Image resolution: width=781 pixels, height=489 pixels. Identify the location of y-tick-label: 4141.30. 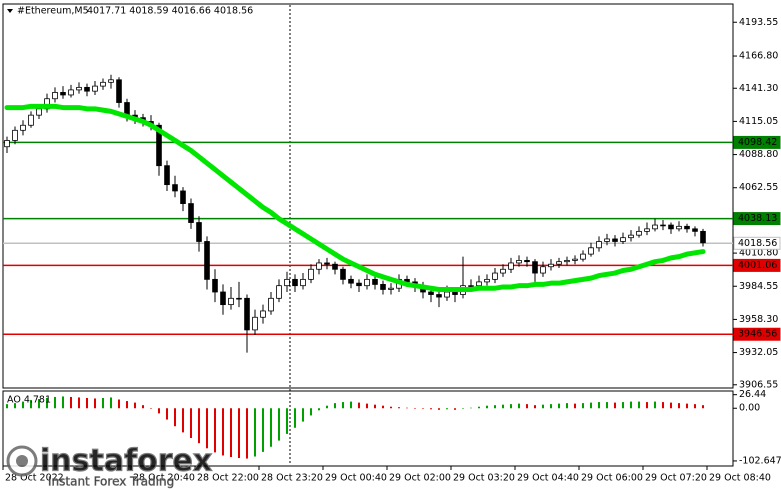
(758, 88).